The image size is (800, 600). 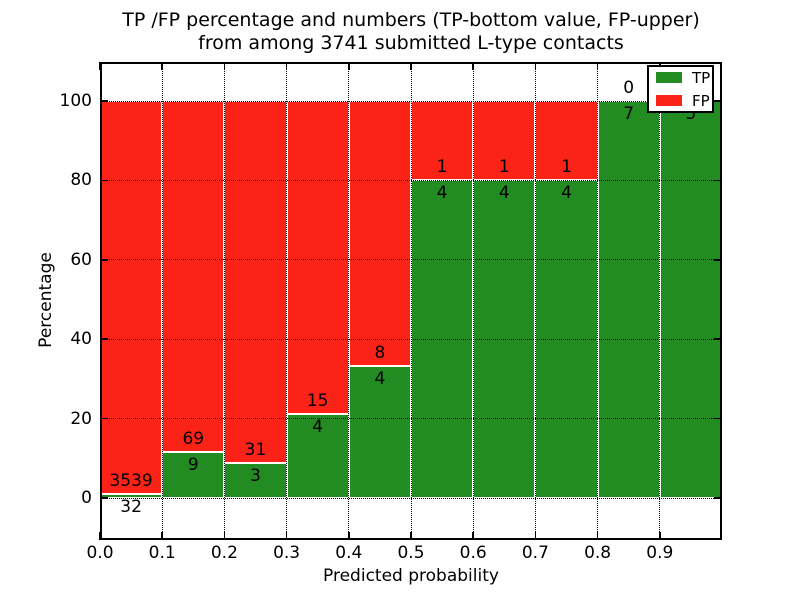 What do you see at coordinates (691, 114) in the screenshot?
I see `tp-count-label: 5` at bounding box center [691, 114].